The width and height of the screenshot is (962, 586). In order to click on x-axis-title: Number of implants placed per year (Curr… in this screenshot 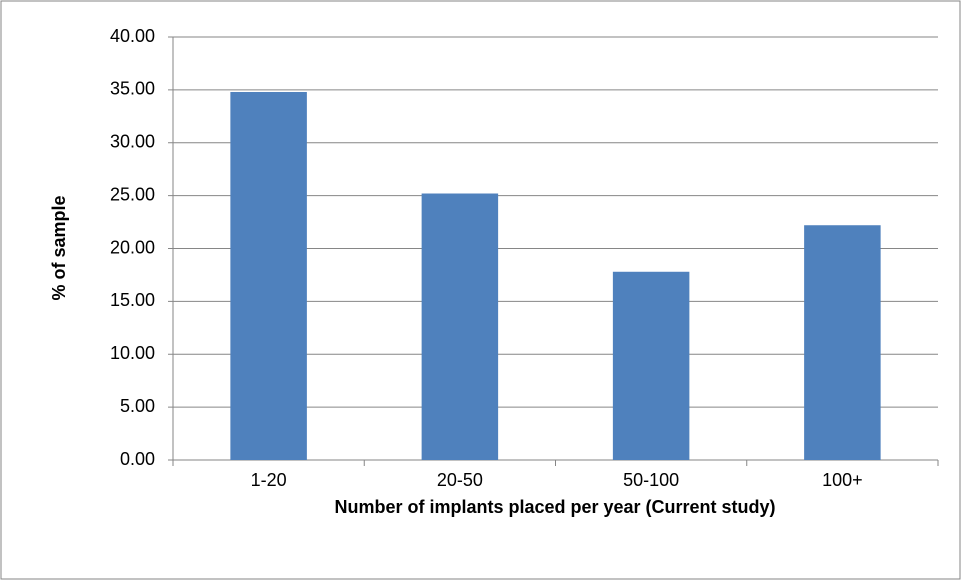, I will do `click(554, 507)`.